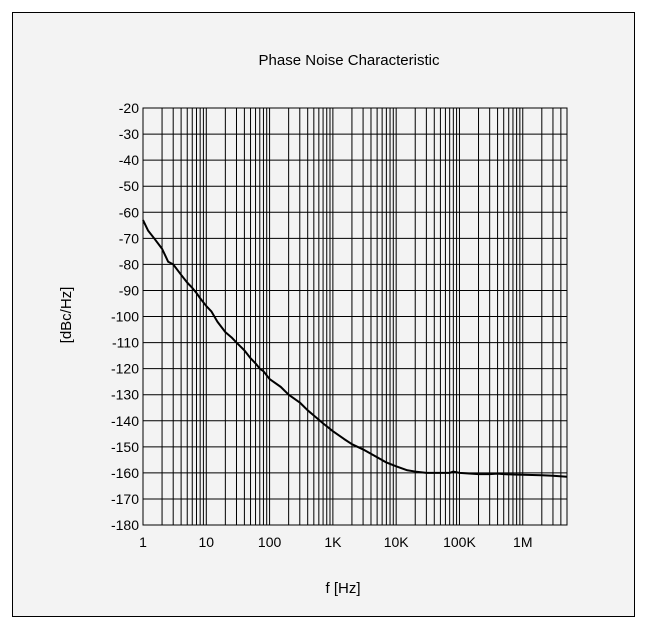 This screenshot has width=650, height=632. I want to click on y-tick-label: -40, so click(129, 160).